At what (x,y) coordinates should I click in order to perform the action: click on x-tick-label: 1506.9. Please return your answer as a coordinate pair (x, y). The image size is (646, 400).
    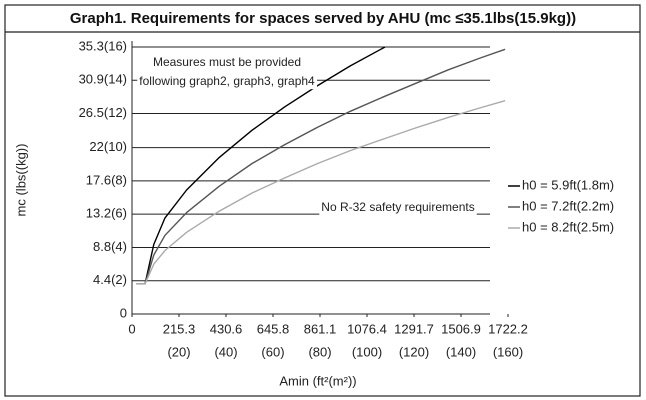
    Looking at the image, I should click on (461, 328).